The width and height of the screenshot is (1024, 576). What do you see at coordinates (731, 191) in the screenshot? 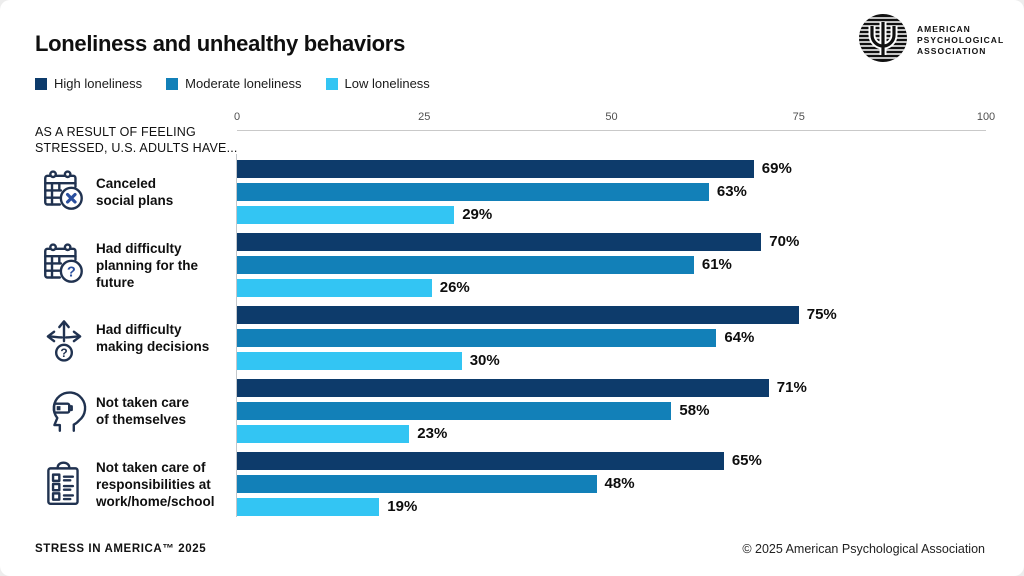
I see `bar-value-label: 63%` at bounding box center [731, 191].